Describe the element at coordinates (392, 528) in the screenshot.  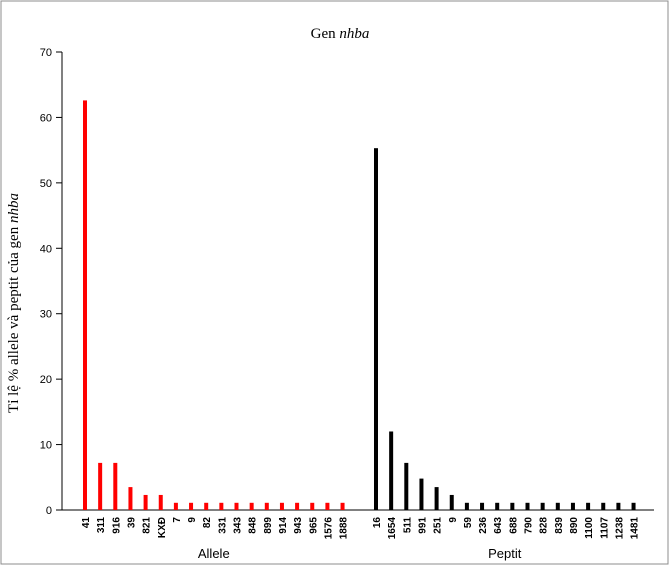
I see `x-tick-label: 1654` at that location.